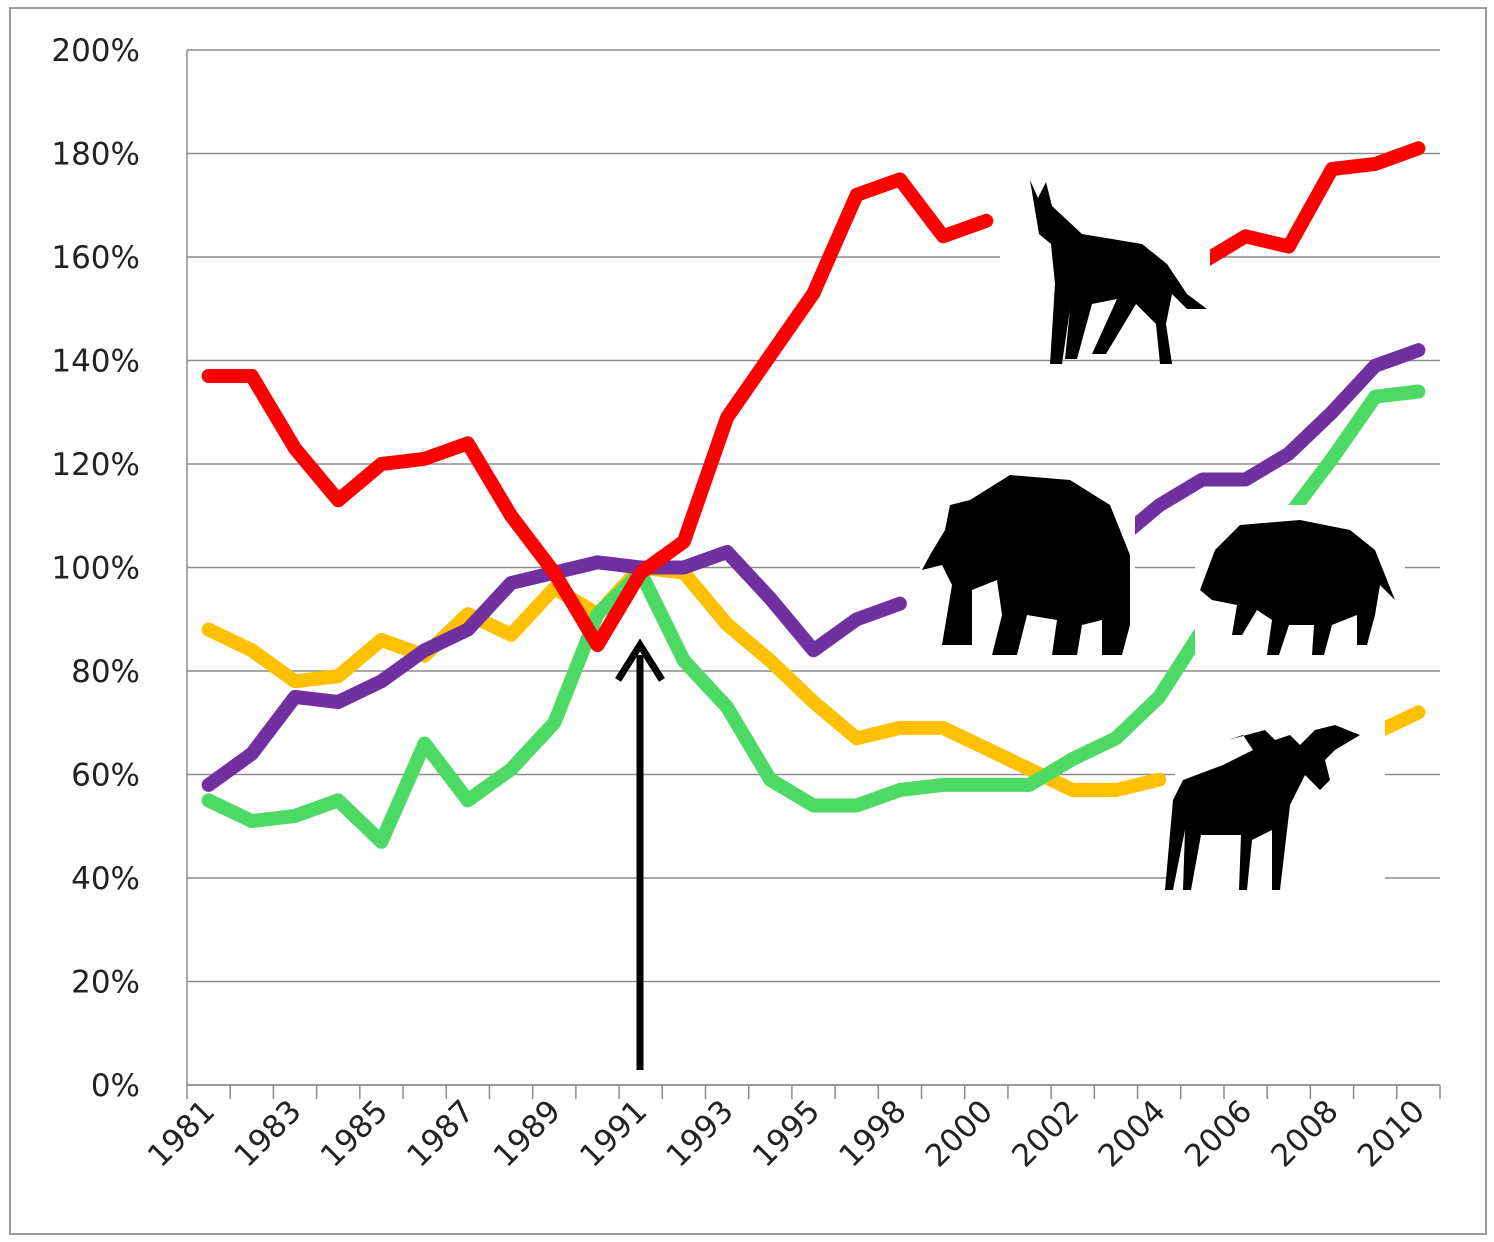 This screenshot has height=1242, width=1494. I want to click on y-tick-label: 60%, so click(105, 776).